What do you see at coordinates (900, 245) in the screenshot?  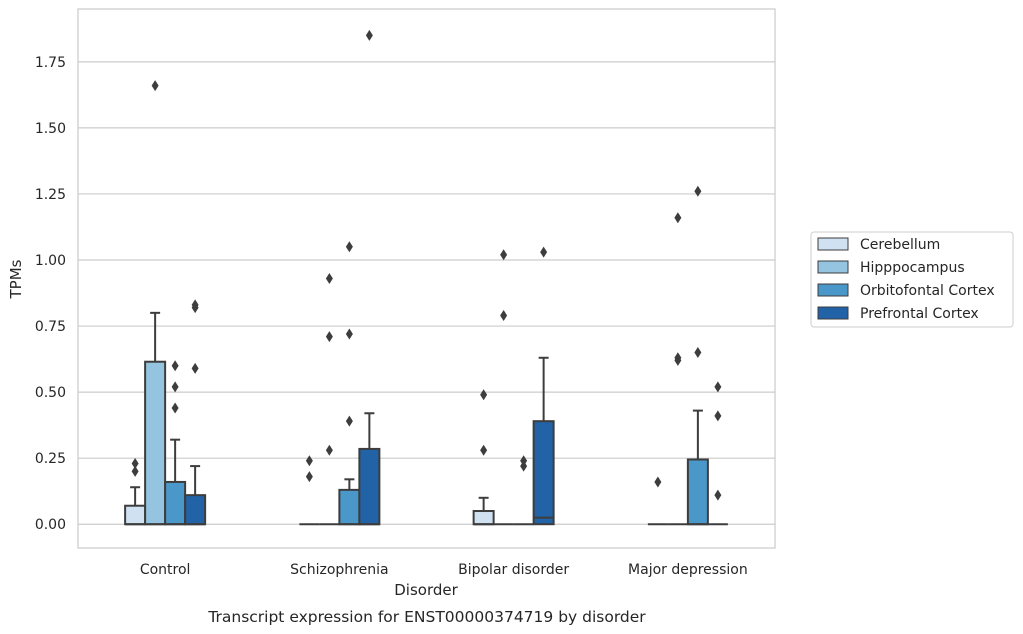 I see `legend-label: Cerebellum` at bounding box center [900, 245].